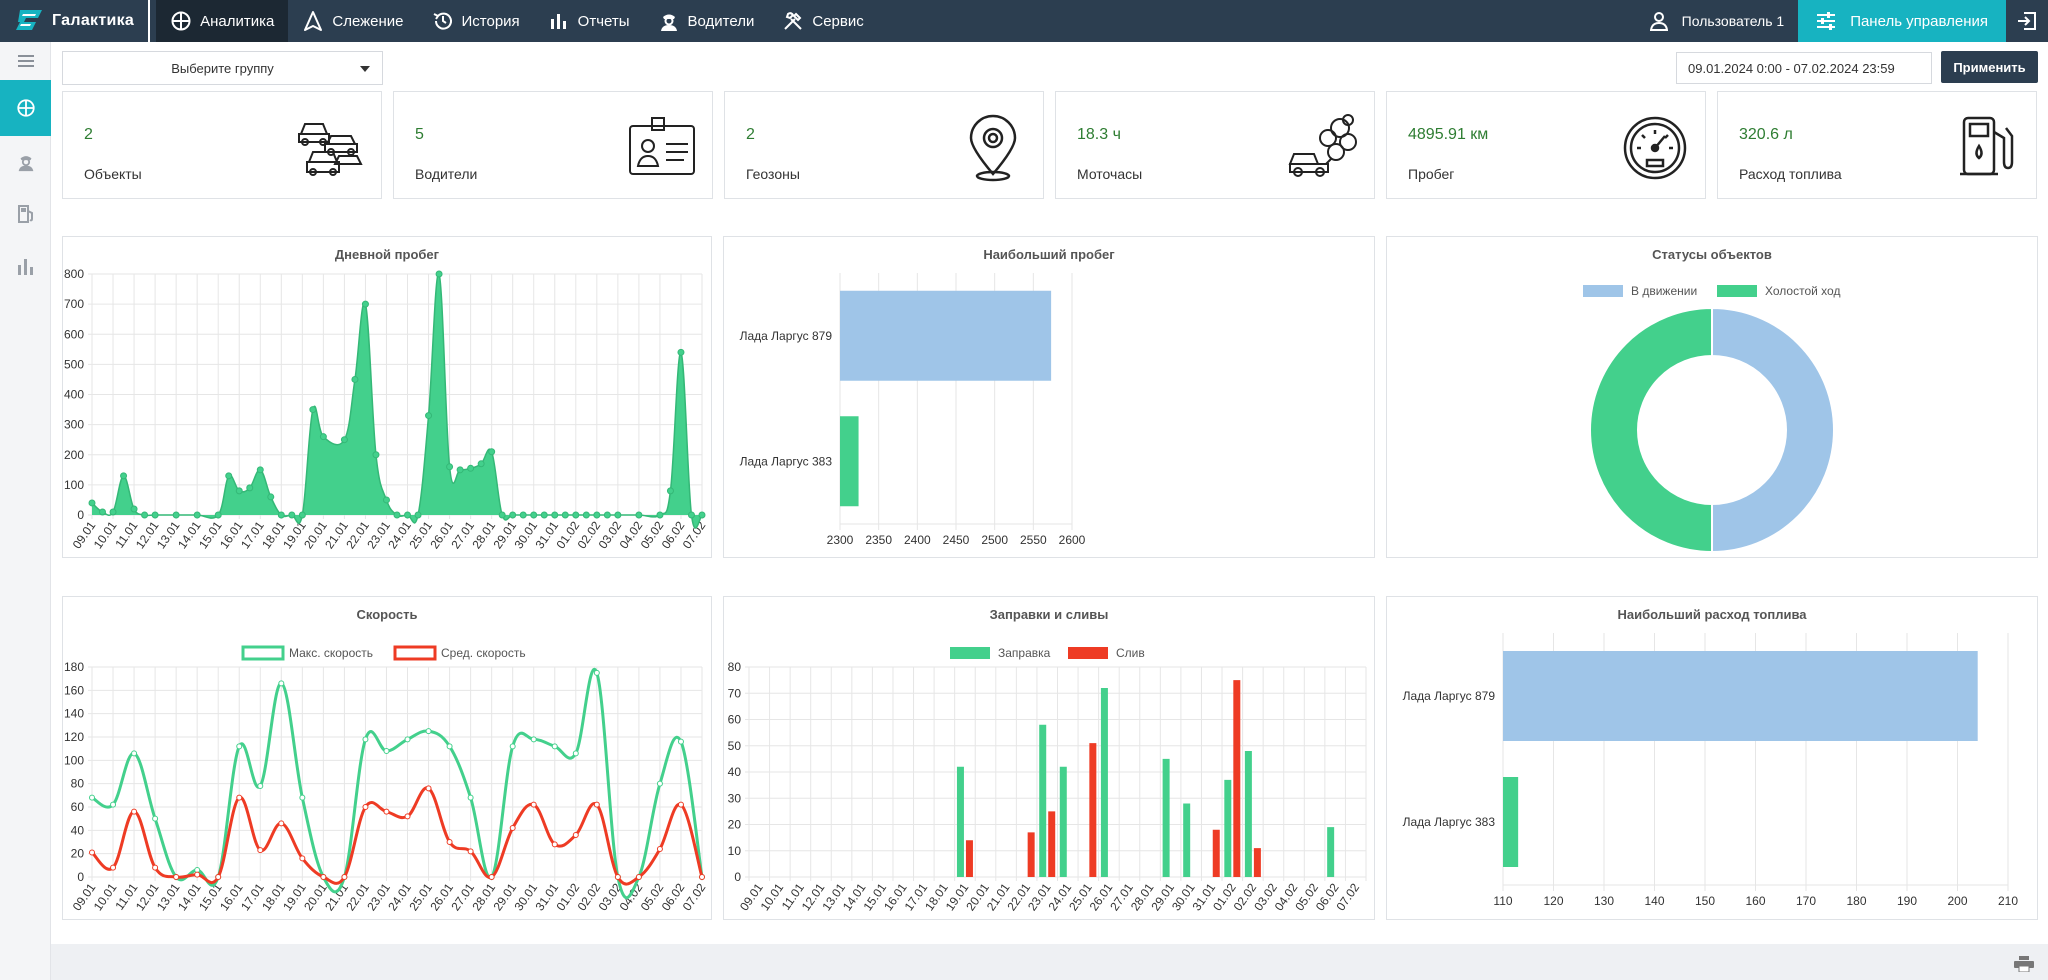 This screenshot has width=2048, height=980. I want to click on y-tick-label: 80, so click(78, 784).